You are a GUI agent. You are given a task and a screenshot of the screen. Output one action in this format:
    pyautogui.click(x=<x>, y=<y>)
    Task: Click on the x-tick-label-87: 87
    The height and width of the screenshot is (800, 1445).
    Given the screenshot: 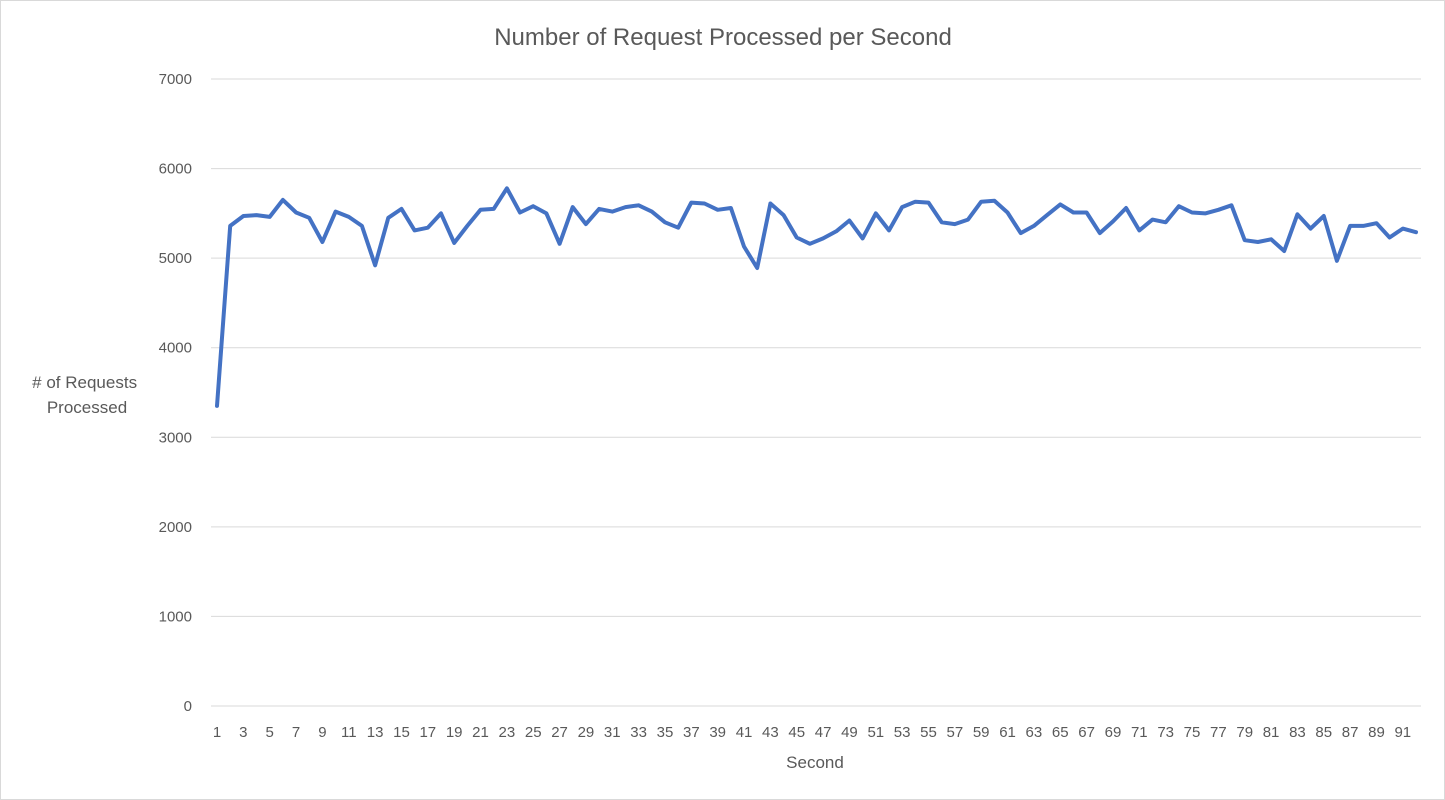 What is the action you would take?
    pyautogui.click(x=1350, y=732)
    